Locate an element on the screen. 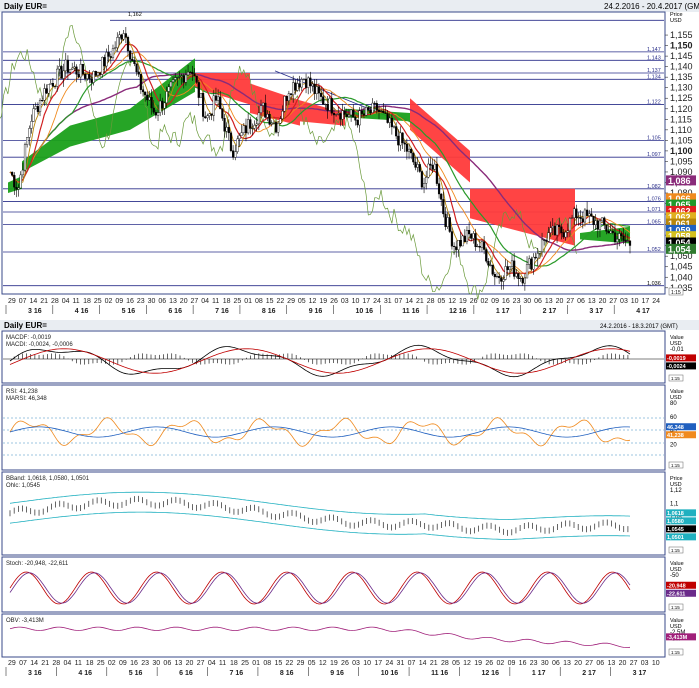 The image size is (699, 688). rsi-label: MARSI: 46,348 is located at coordinates (26, 399).